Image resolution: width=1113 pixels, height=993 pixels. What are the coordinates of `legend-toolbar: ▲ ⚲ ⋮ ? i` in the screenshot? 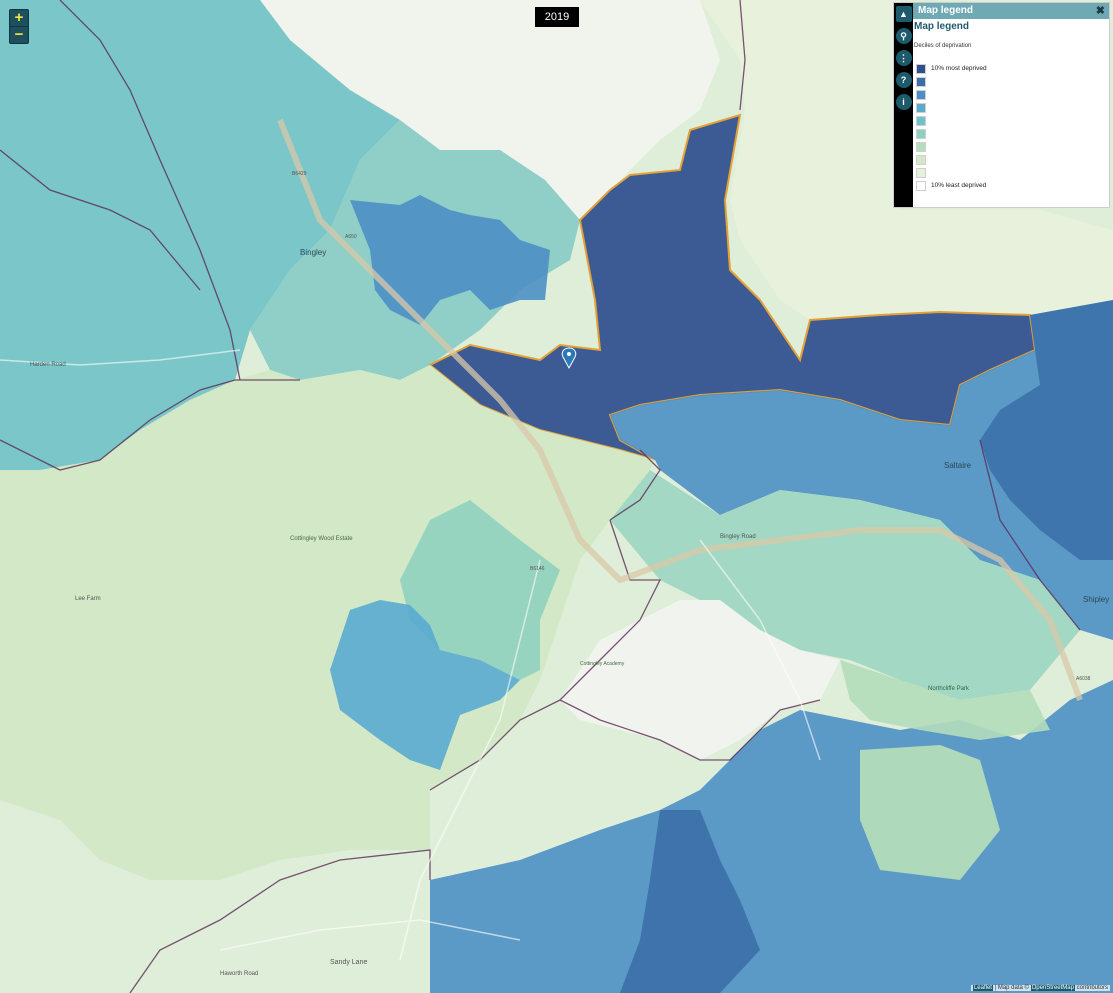 It's located at (903, 105).